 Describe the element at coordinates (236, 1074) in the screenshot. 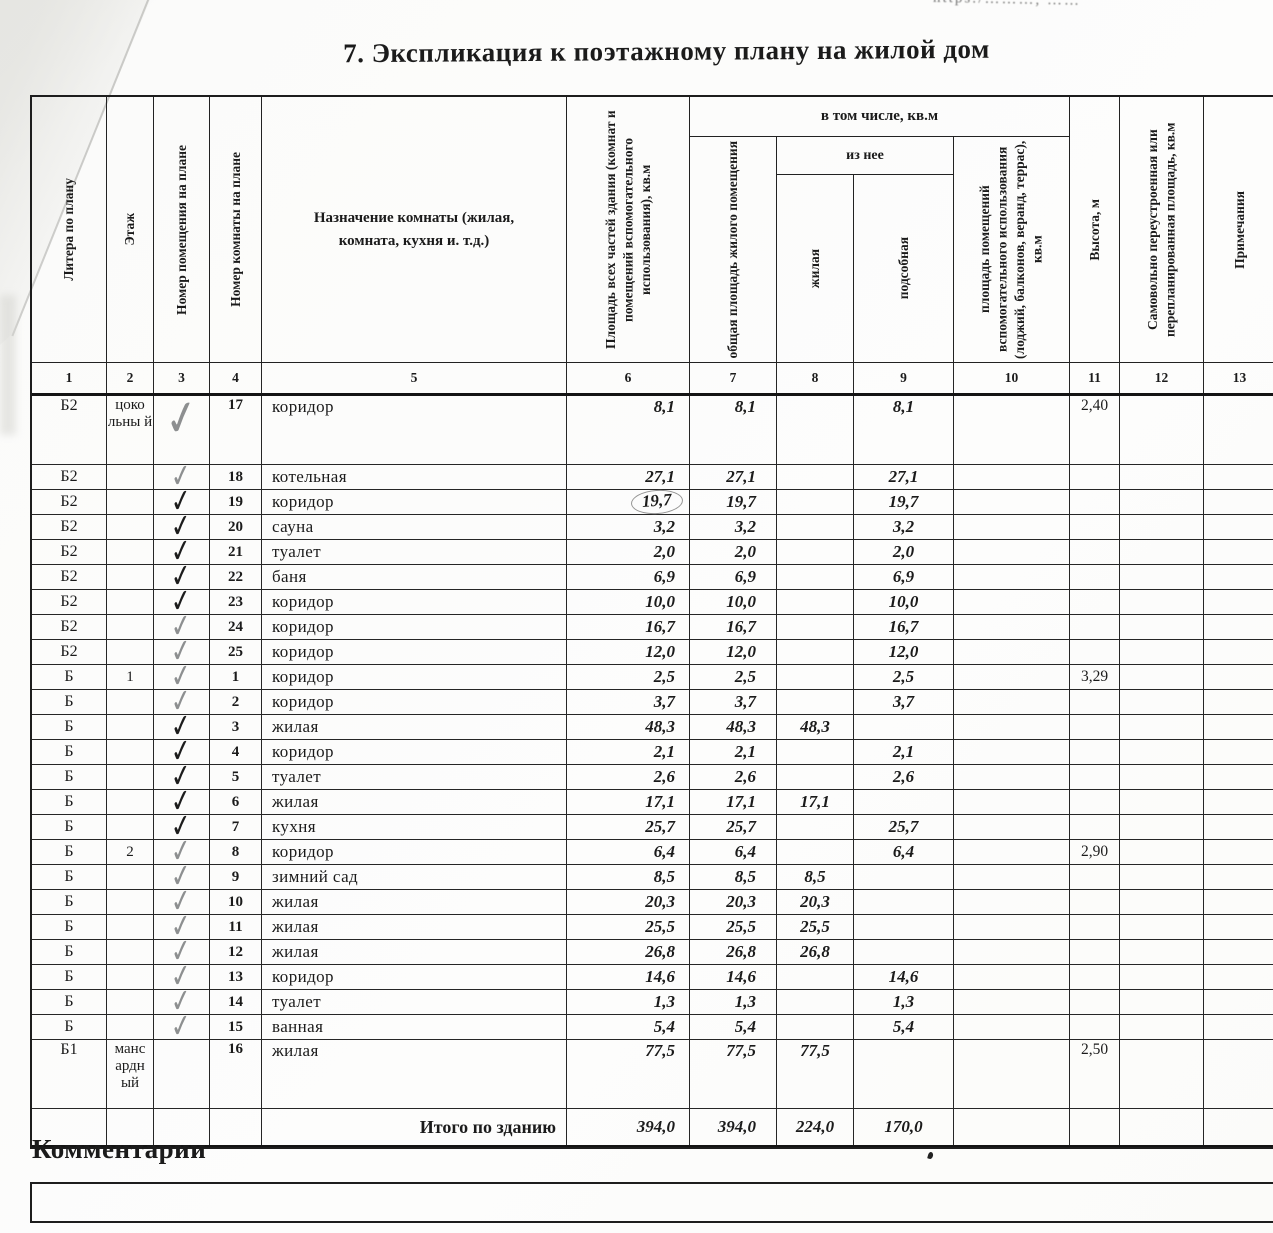

I see `cell-room-number: 16` at that location.